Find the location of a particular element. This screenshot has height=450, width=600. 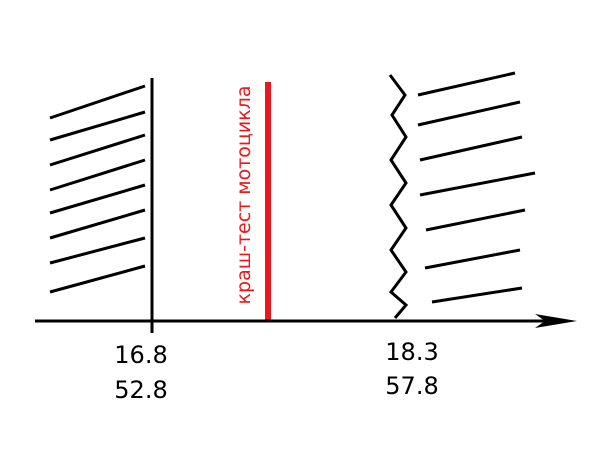

right-bottom-value: 57.8 is located at coordinates (411, 386).